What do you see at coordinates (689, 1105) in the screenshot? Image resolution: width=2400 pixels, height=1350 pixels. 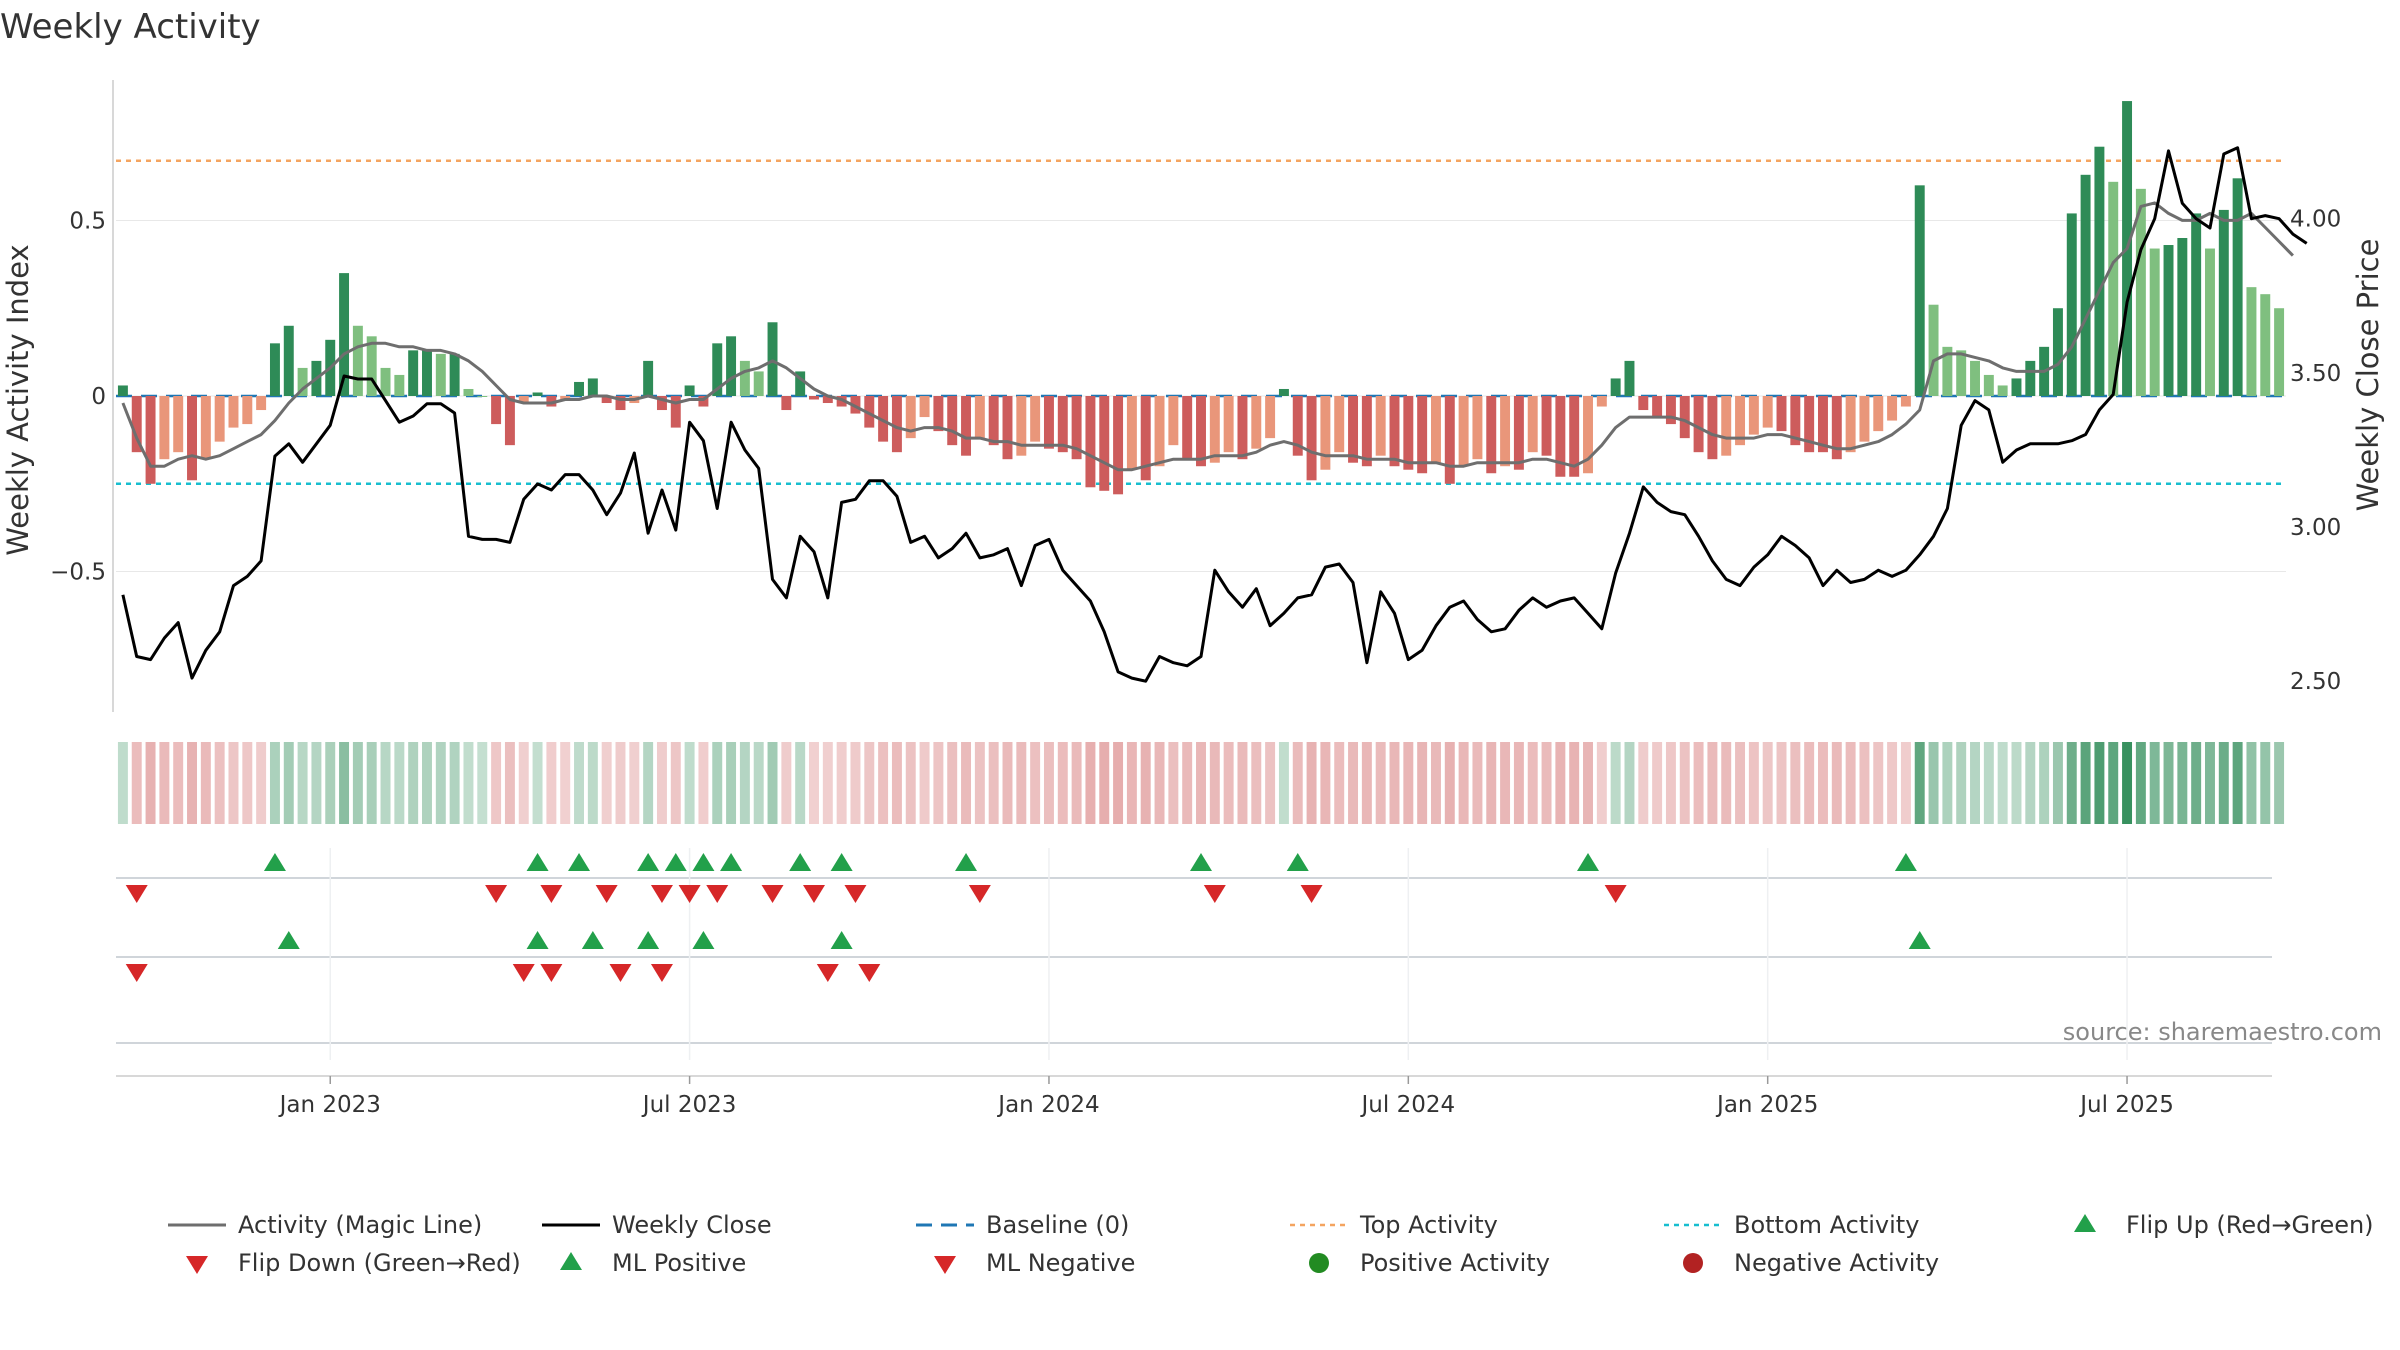 I see `x-tick-label: Jul 2023` at bounding box center [689, 1105].